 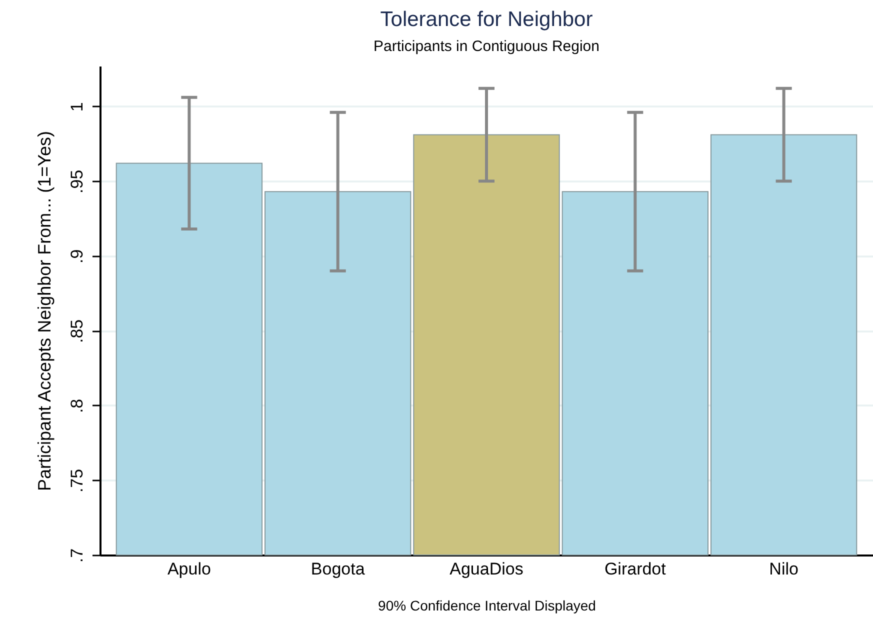 I want to click on x-tick-label: Bogota, so click(x=338, y=569).